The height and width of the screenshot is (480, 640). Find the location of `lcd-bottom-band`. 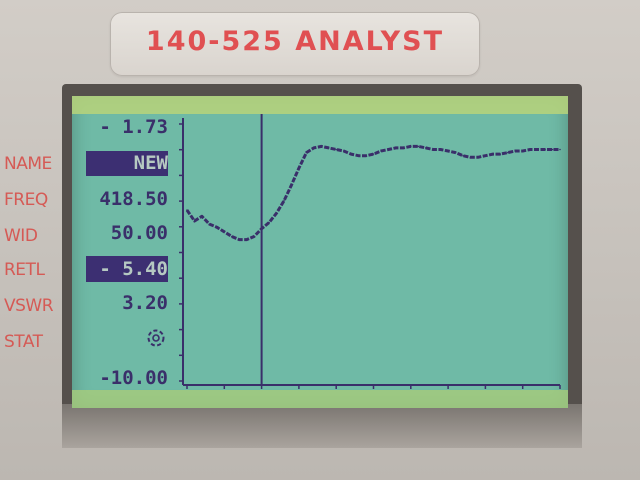

lcd-bottom-band is located at coordinates (320, 399).